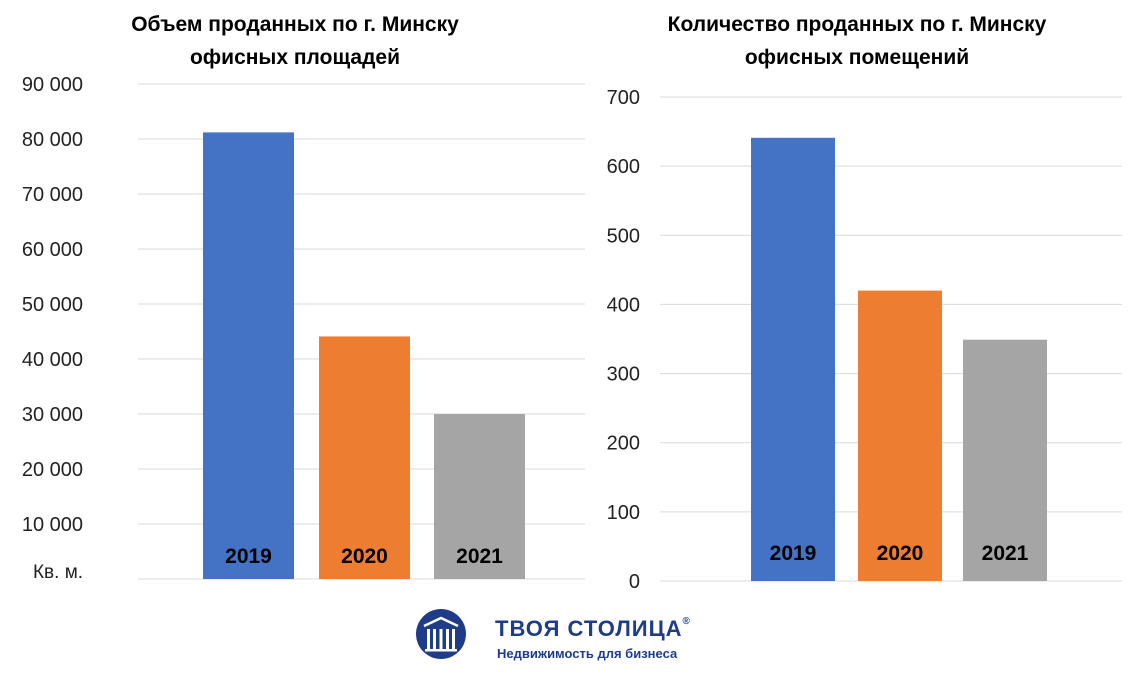 The height and width of the screenshot is (682, 1147). I want to click on chart-title-line: офисных помещений, so click(857, 57).